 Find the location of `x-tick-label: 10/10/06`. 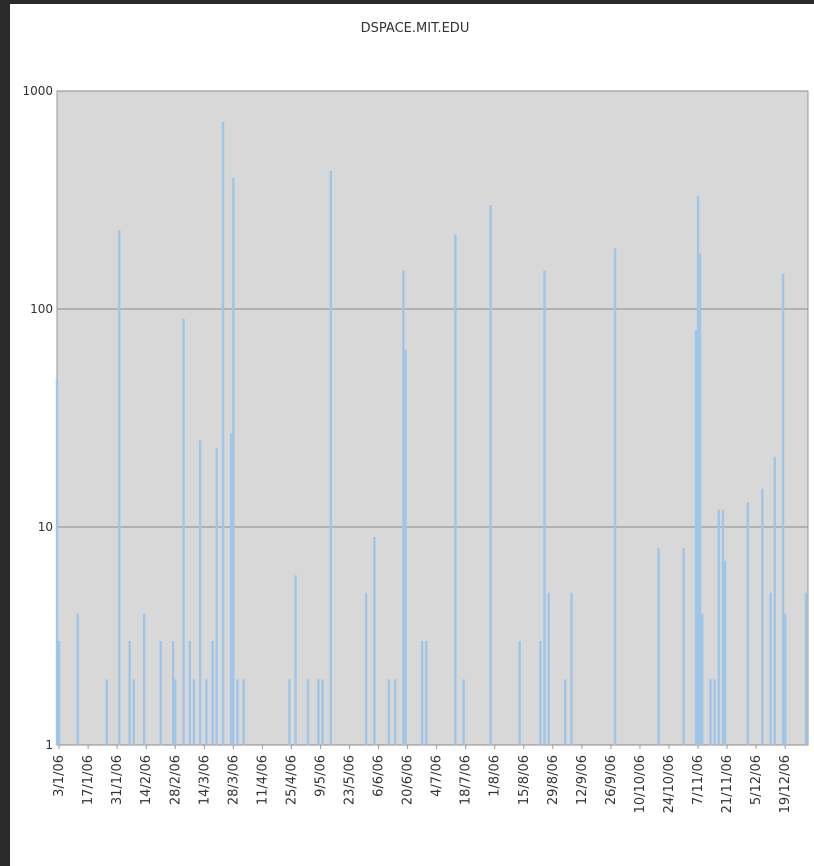

x-tick-label: 10/10/06 is located at coordinates (640, 784).